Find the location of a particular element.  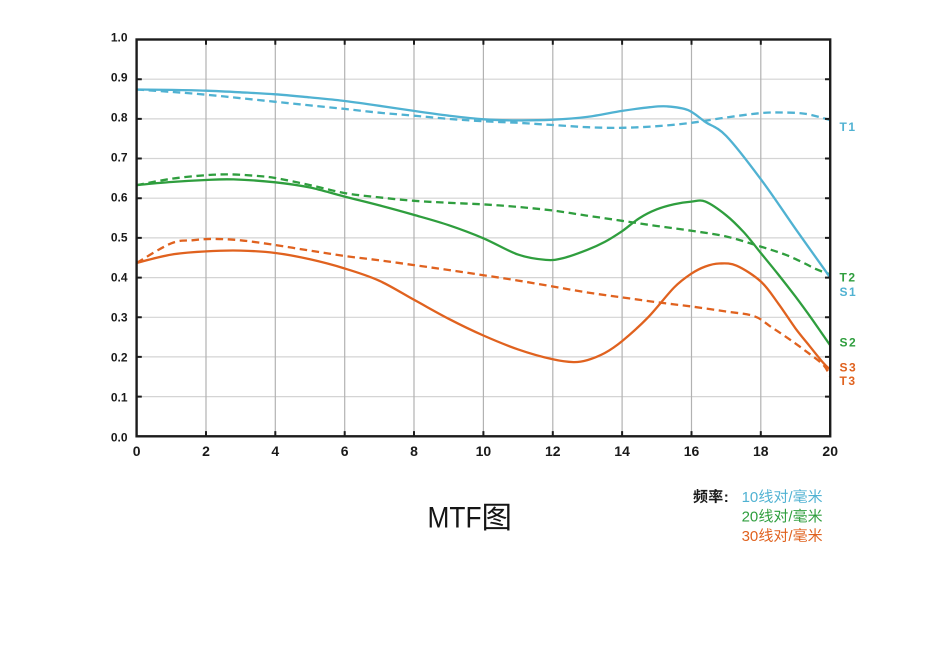

svg-text: 0.3 is located at coordinates (119, 318).